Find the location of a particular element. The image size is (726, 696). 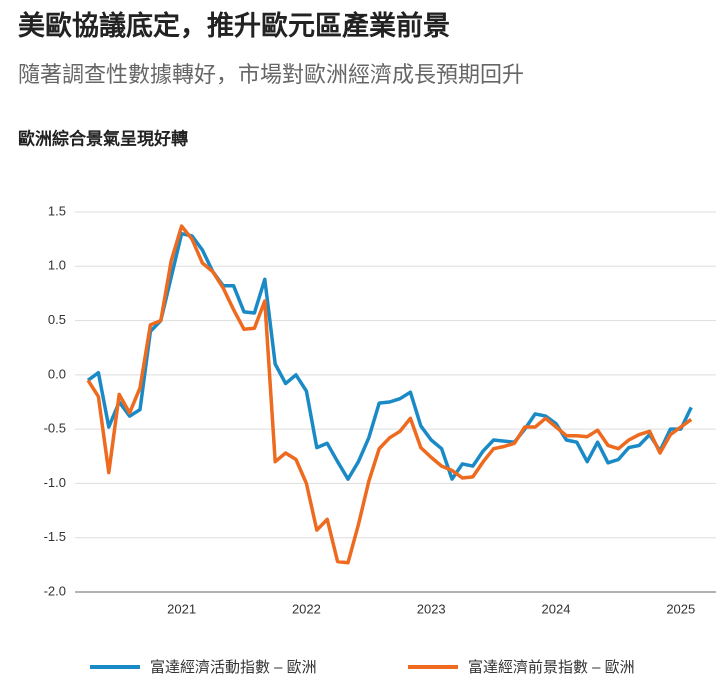

x-tick-label: 2024 is located at coordinates (556, 608).